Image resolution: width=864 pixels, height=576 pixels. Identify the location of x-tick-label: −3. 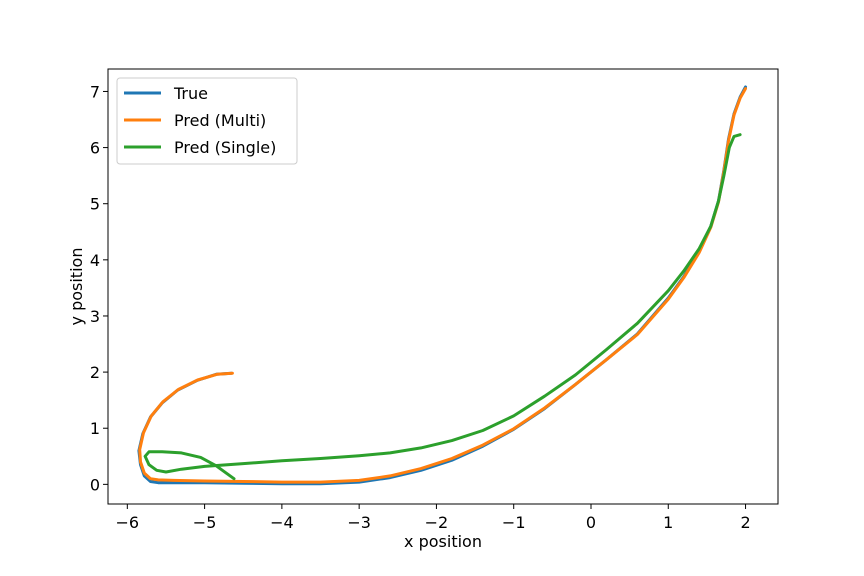
(359, 522).